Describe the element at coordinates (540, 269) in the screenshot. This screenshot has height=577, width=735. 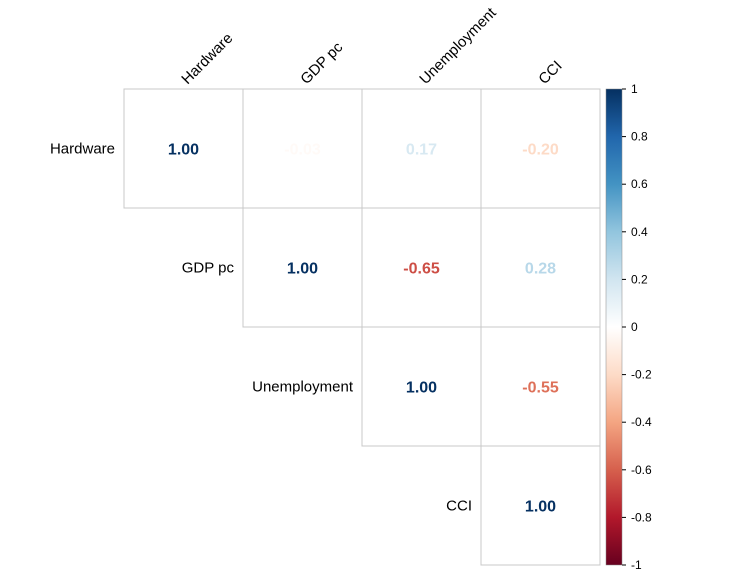
I see `value-label-1-3: 0.28` at that location.